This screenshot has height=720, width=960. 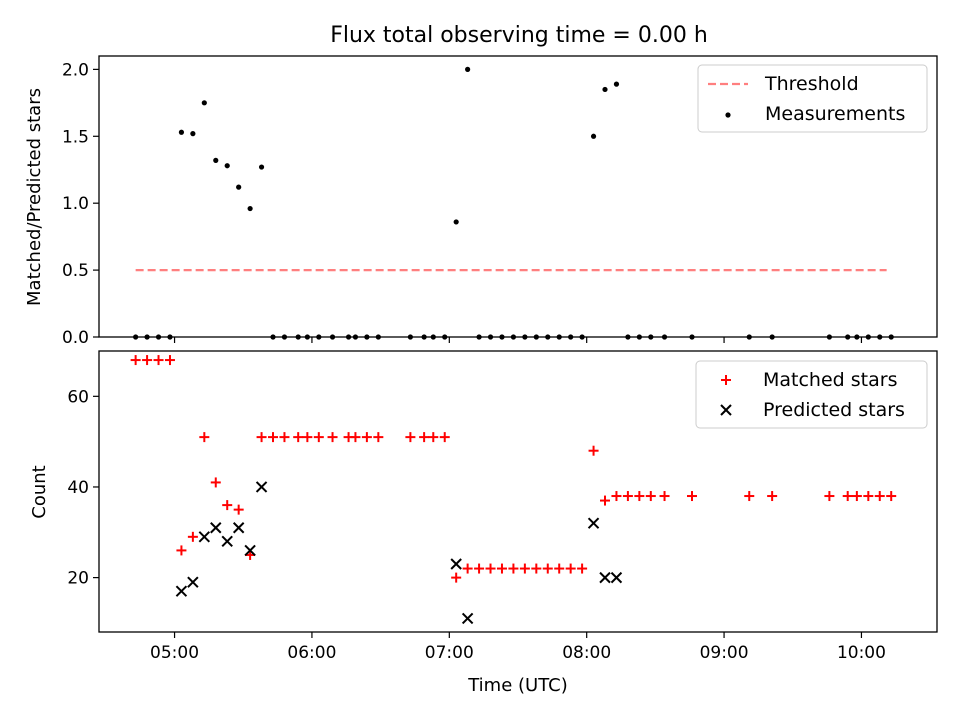 I want to click on x-axis-label: Time (UTC), so click(x=517, y=685).